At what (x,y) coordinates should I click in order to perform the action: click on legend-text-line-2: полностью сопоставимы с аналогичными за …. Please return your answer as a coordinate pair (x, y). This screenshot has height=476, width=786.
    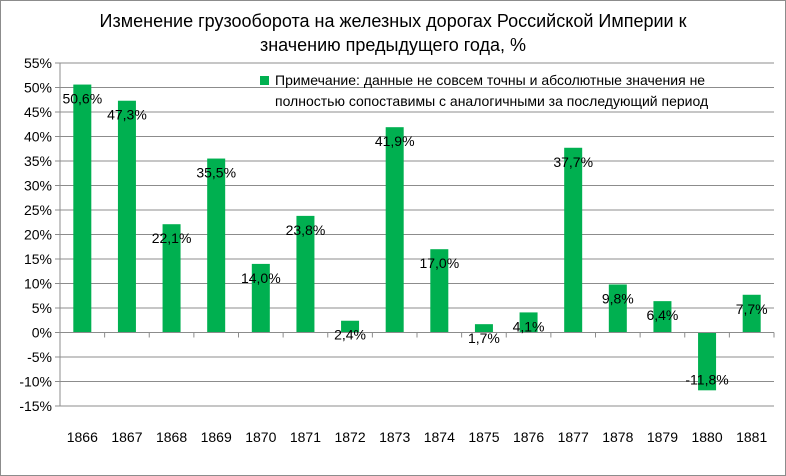
    Looking at the image, I should click on (491, 101).